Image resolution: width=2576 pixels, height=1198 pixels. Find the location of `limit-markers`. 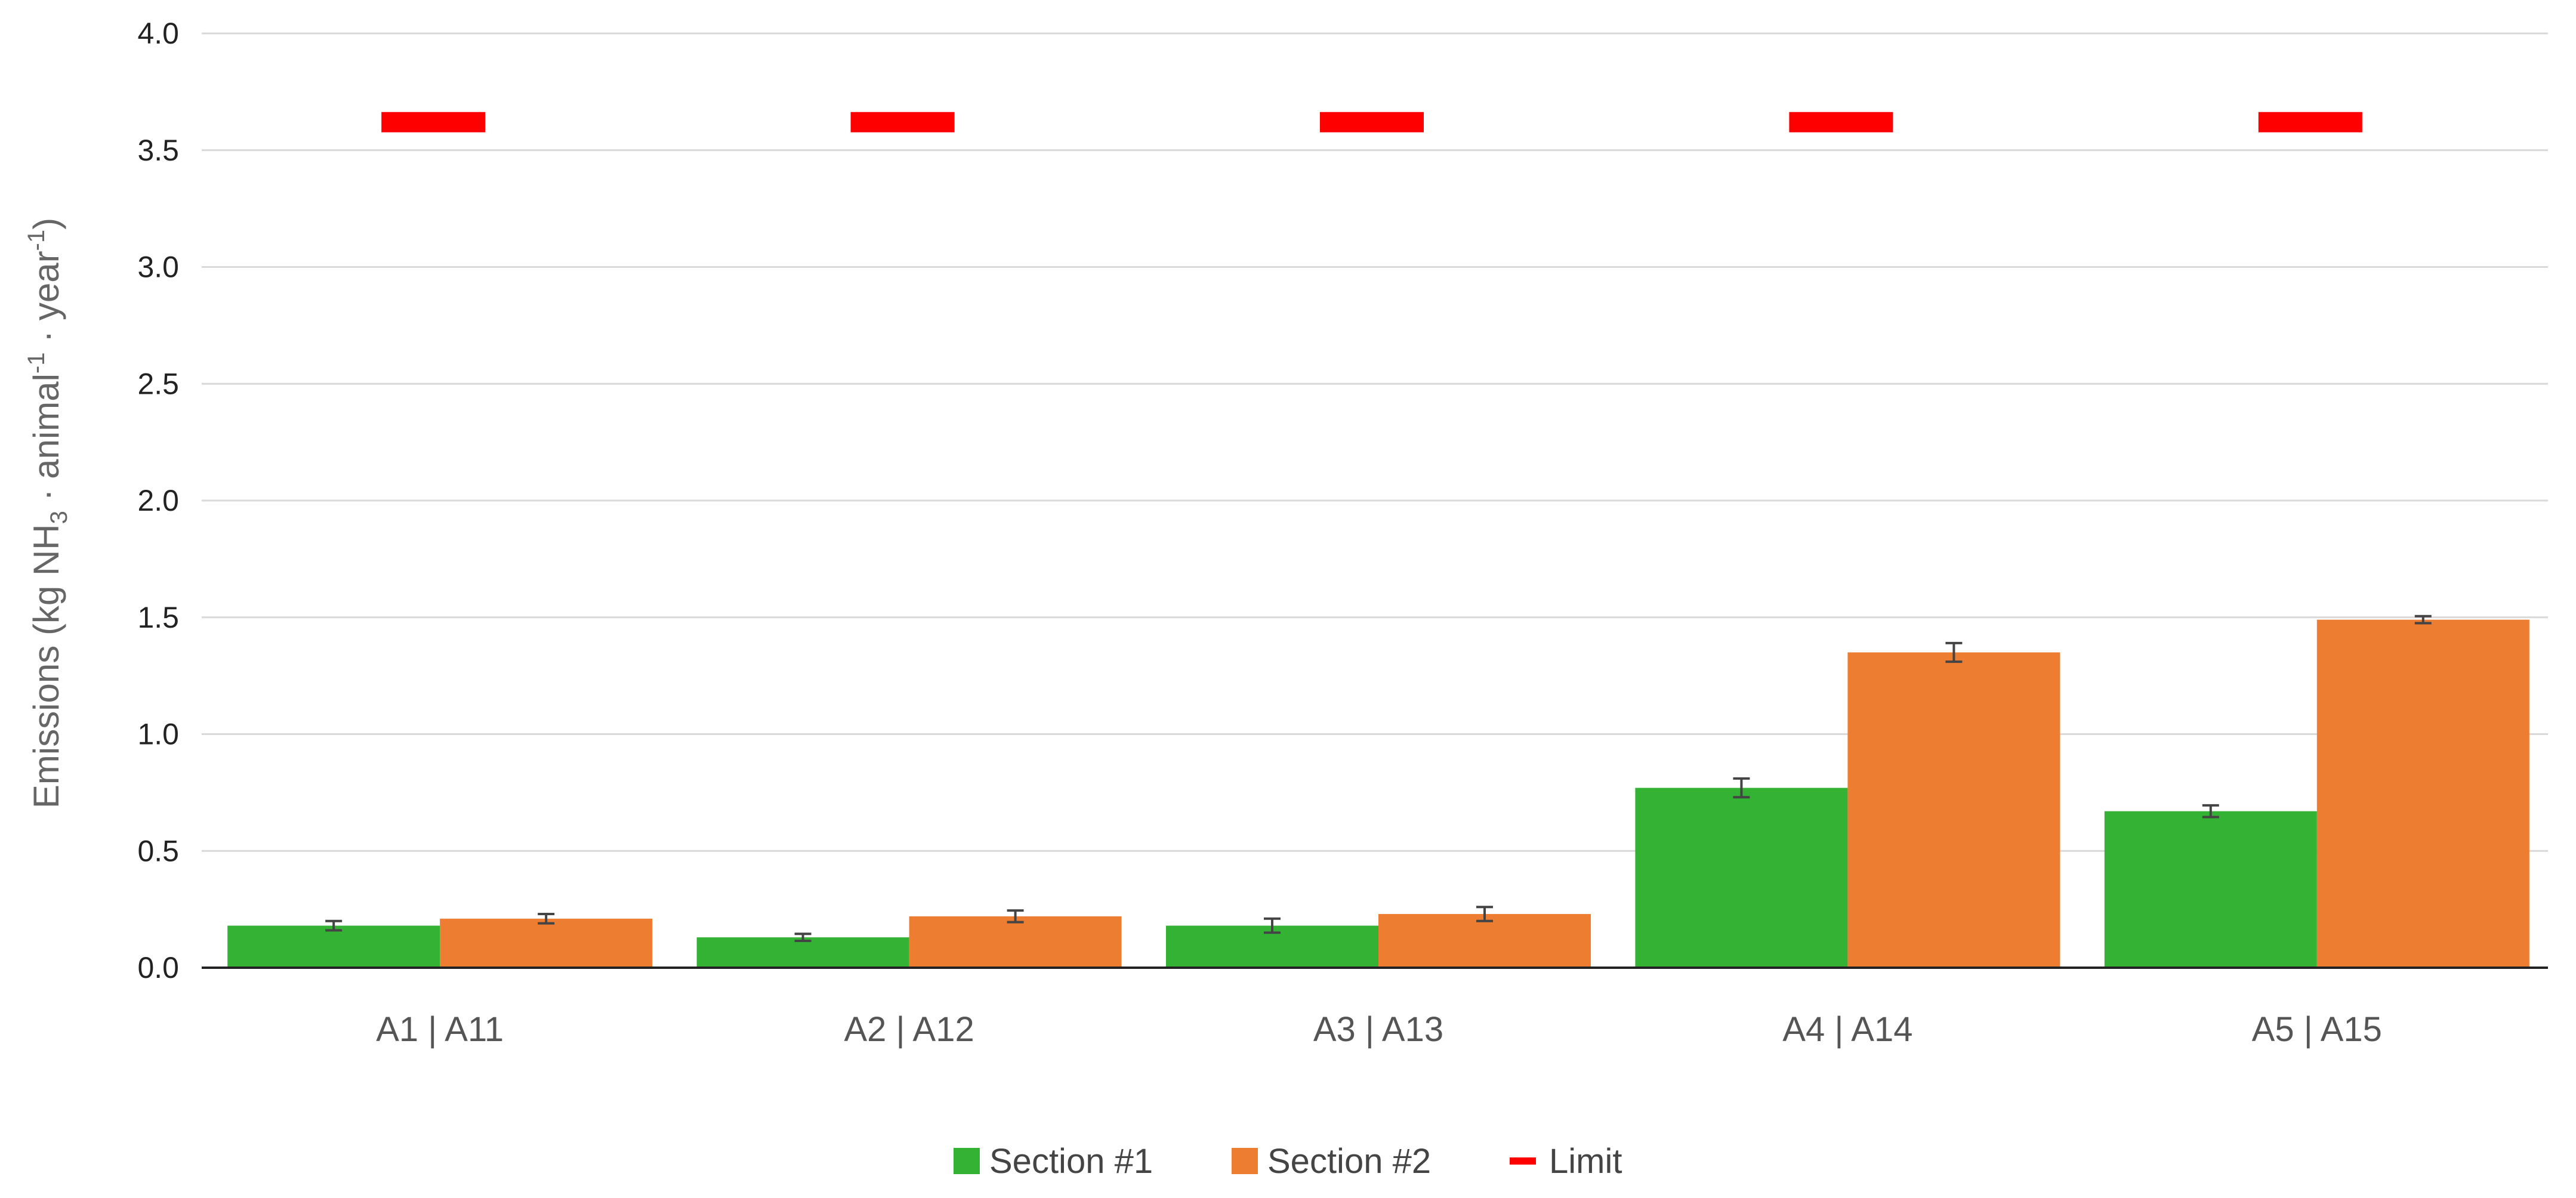

limit-markers is located at coordinates (1371, 122).